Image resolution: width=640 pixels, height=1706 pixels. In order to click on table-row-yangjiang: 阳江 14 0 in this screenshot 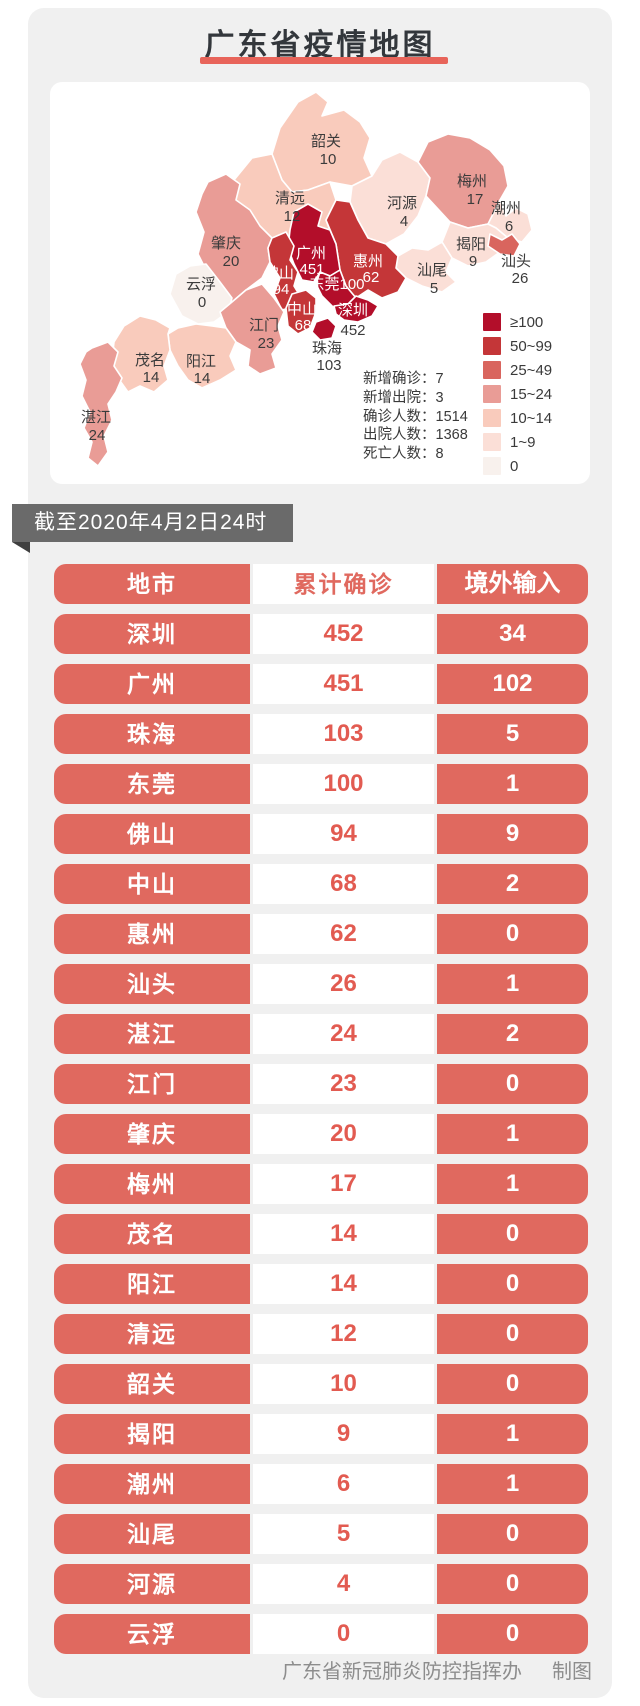, I will do `click(321, 1284)`.